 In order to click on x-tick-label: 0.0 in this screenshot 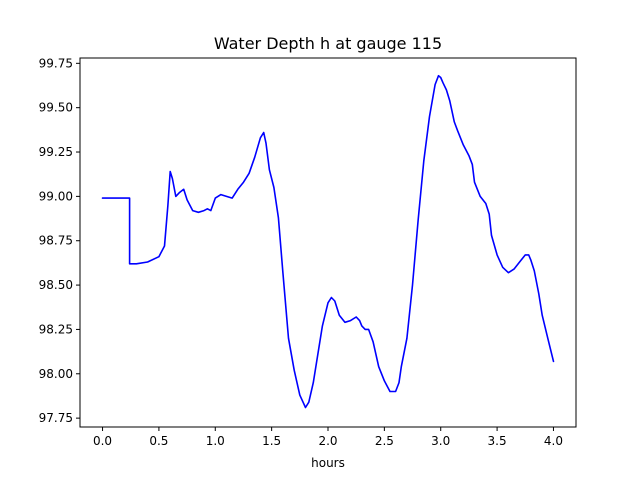, I will do `click(102, 441)`.